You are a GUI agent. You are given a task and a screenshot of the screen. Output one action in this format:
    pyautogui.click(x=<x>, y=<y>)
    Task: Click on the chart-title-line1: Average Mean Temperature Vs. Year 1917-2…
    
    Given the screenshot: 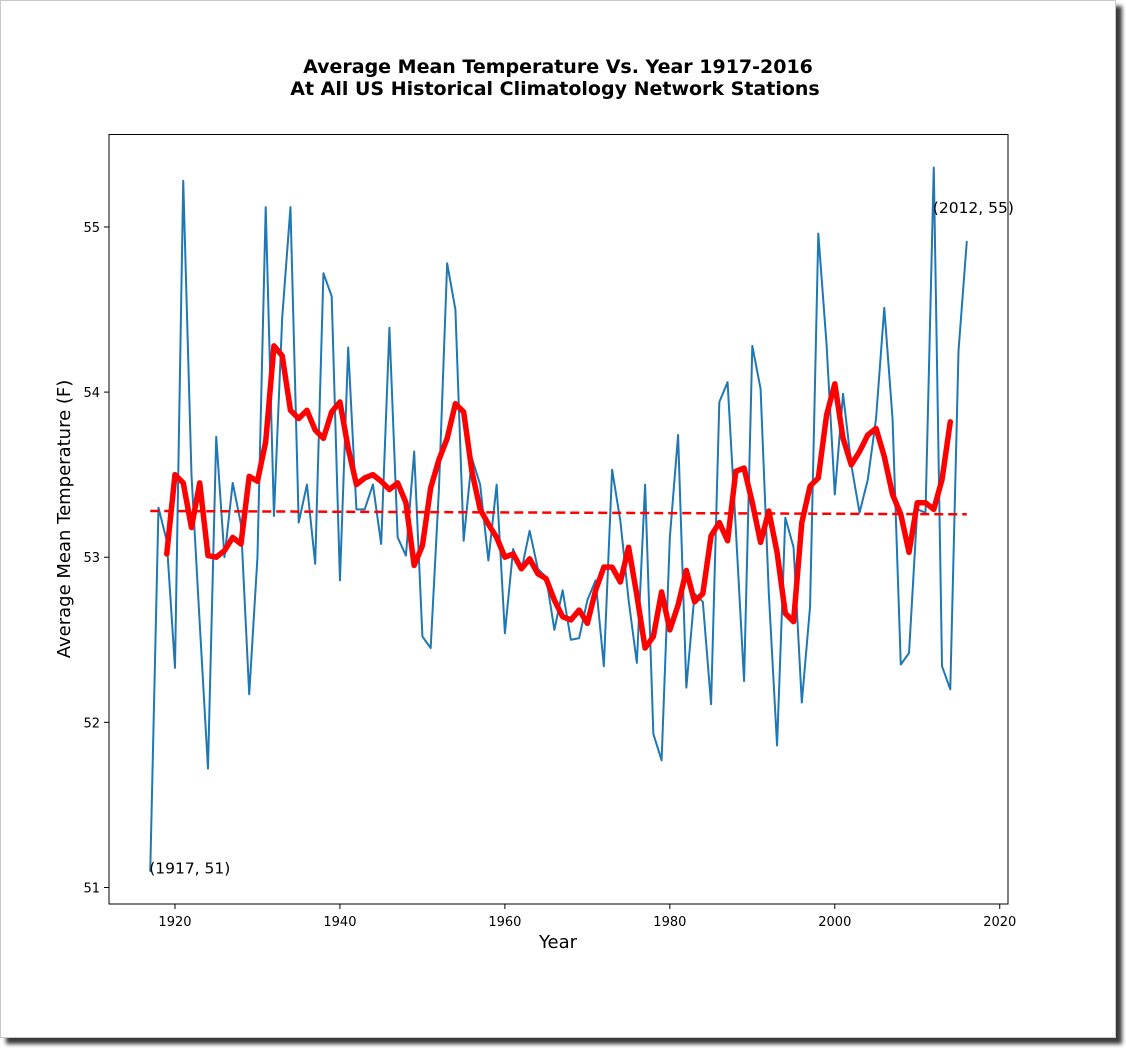 What is the action you would take?
    pyautogui.click(x=558, y=67)
    